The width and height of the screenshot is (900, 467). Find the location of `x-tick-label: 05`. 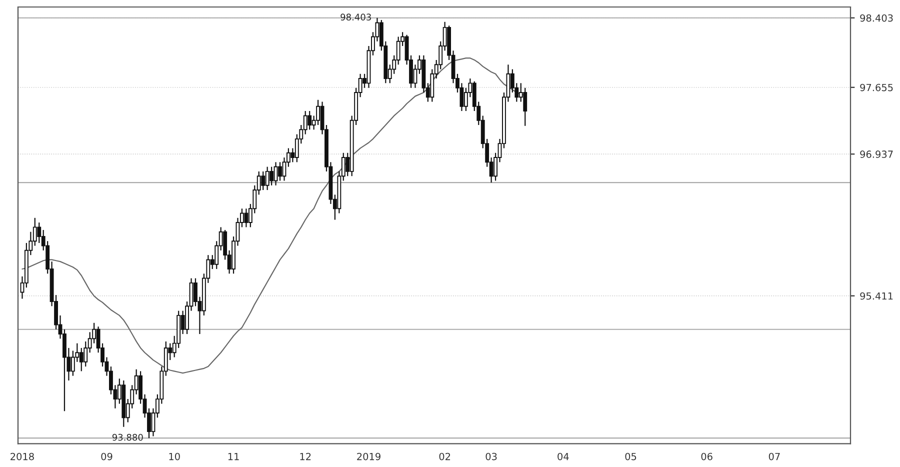

x-tick-label: 05 is located at coordinates (630, 456).